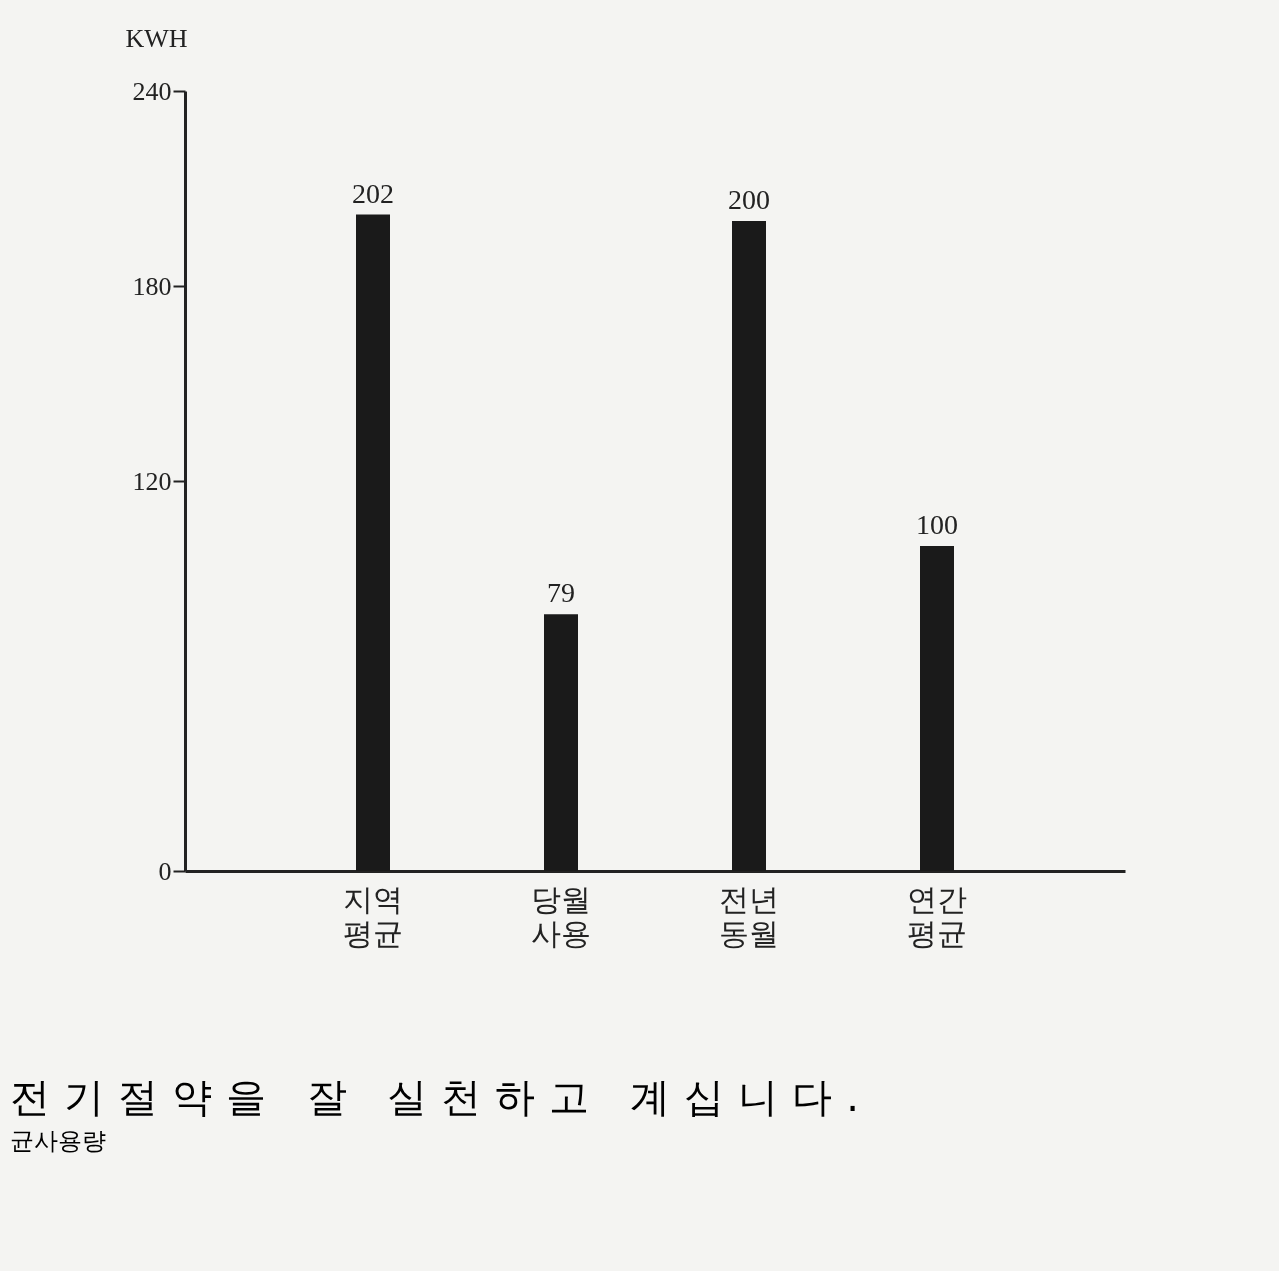 This screenshot has width=1279, height=1271. What do you see at coordinates (156, 38) in the screenshot?
I see `y-axis-title: KWH` at bounding box center [156, 38].